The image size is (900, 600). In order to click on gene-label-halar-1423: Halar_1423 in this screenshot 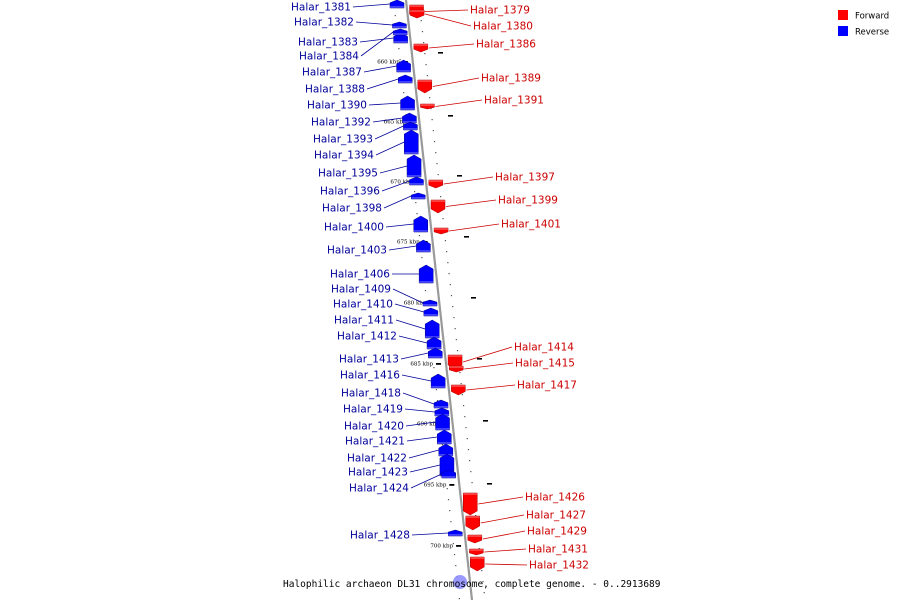, I will do `click(378, 473)`.